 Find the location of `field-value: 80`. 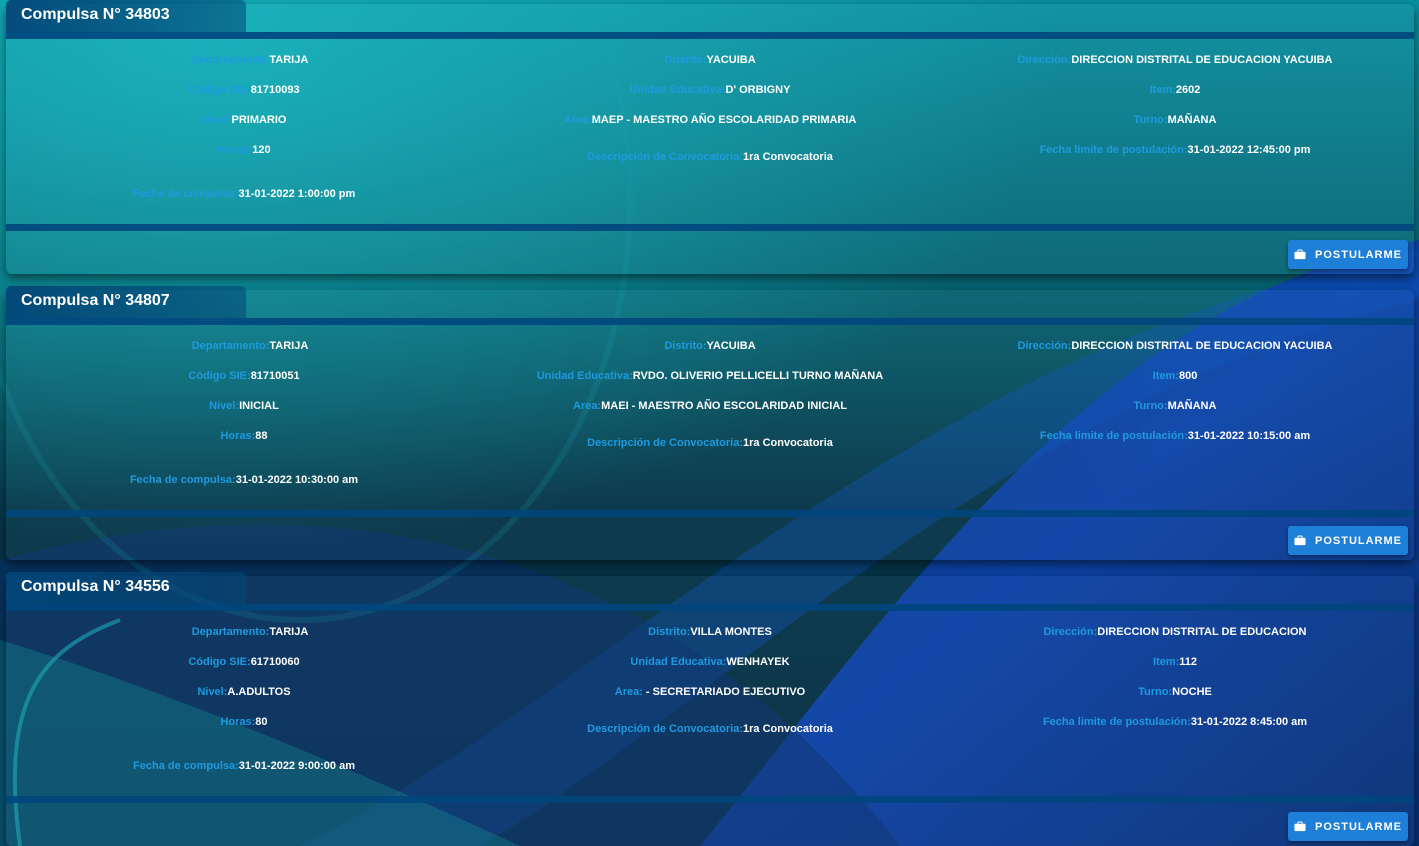

field-value: 80 is located at coordinates (261, 722).